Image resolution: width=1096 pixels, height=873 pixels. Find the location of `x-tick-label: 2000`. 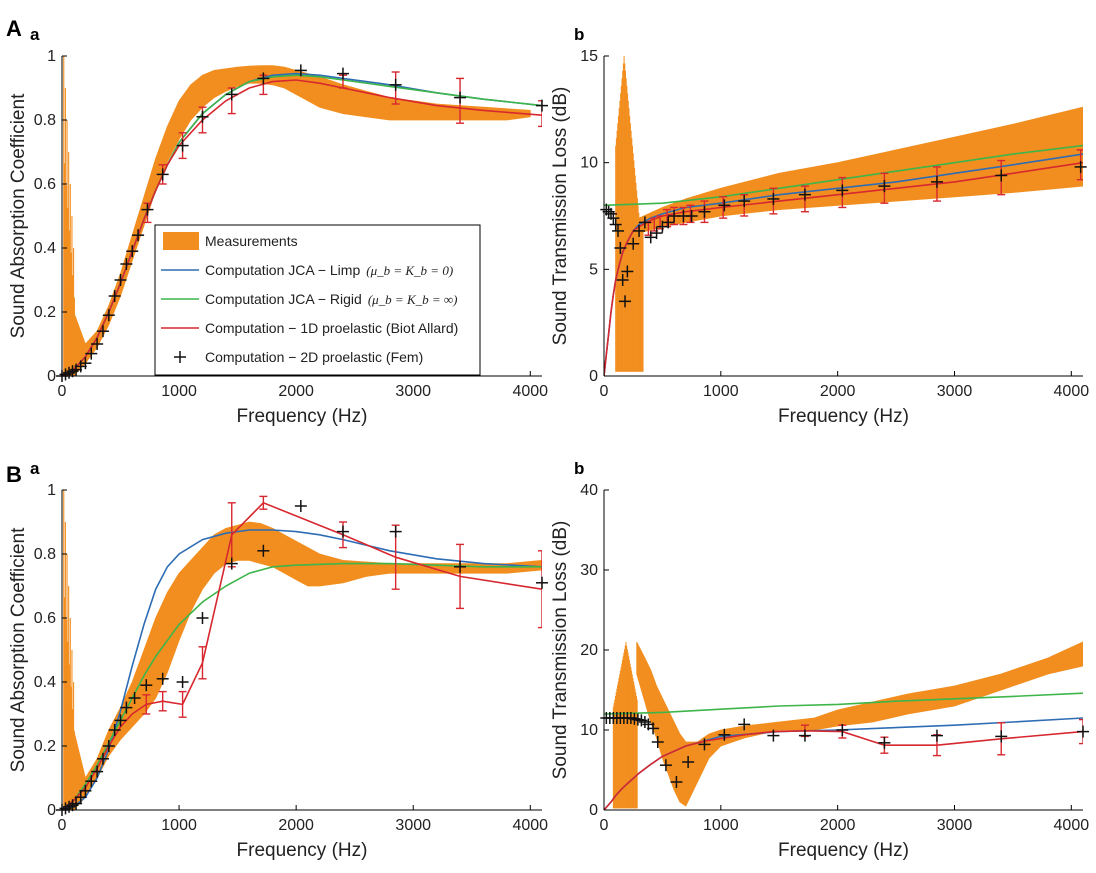

x-tick-label: 2000 is located at coordinates (838, 391).